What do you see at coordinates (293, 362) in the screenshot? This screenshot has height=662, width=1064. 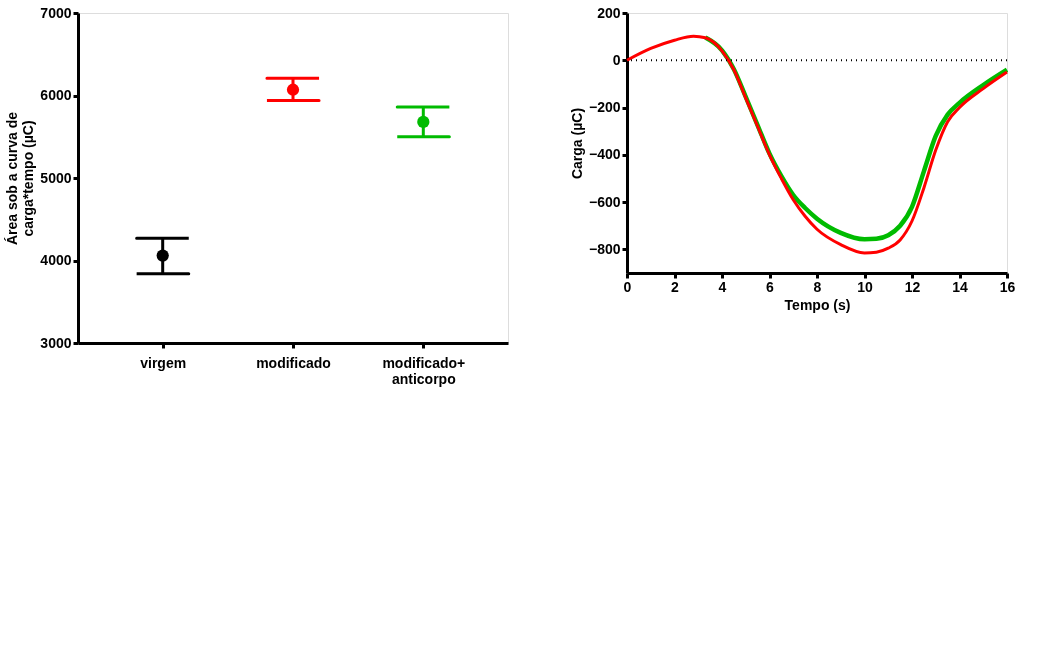 I see `x-tick-label: modificado` at bounding box center [293, 362].